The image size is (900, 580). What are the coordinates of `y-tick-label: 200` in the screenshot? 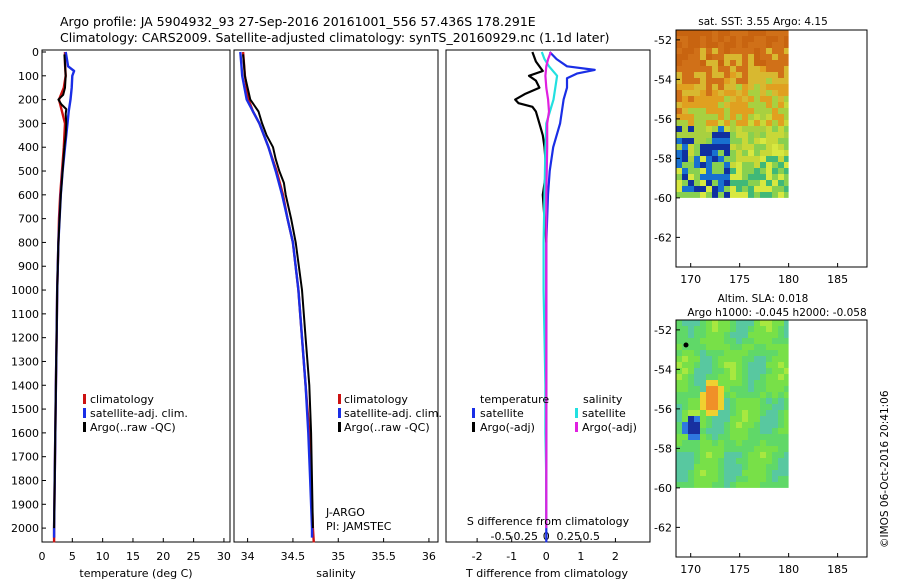 It's located at (28, 100).